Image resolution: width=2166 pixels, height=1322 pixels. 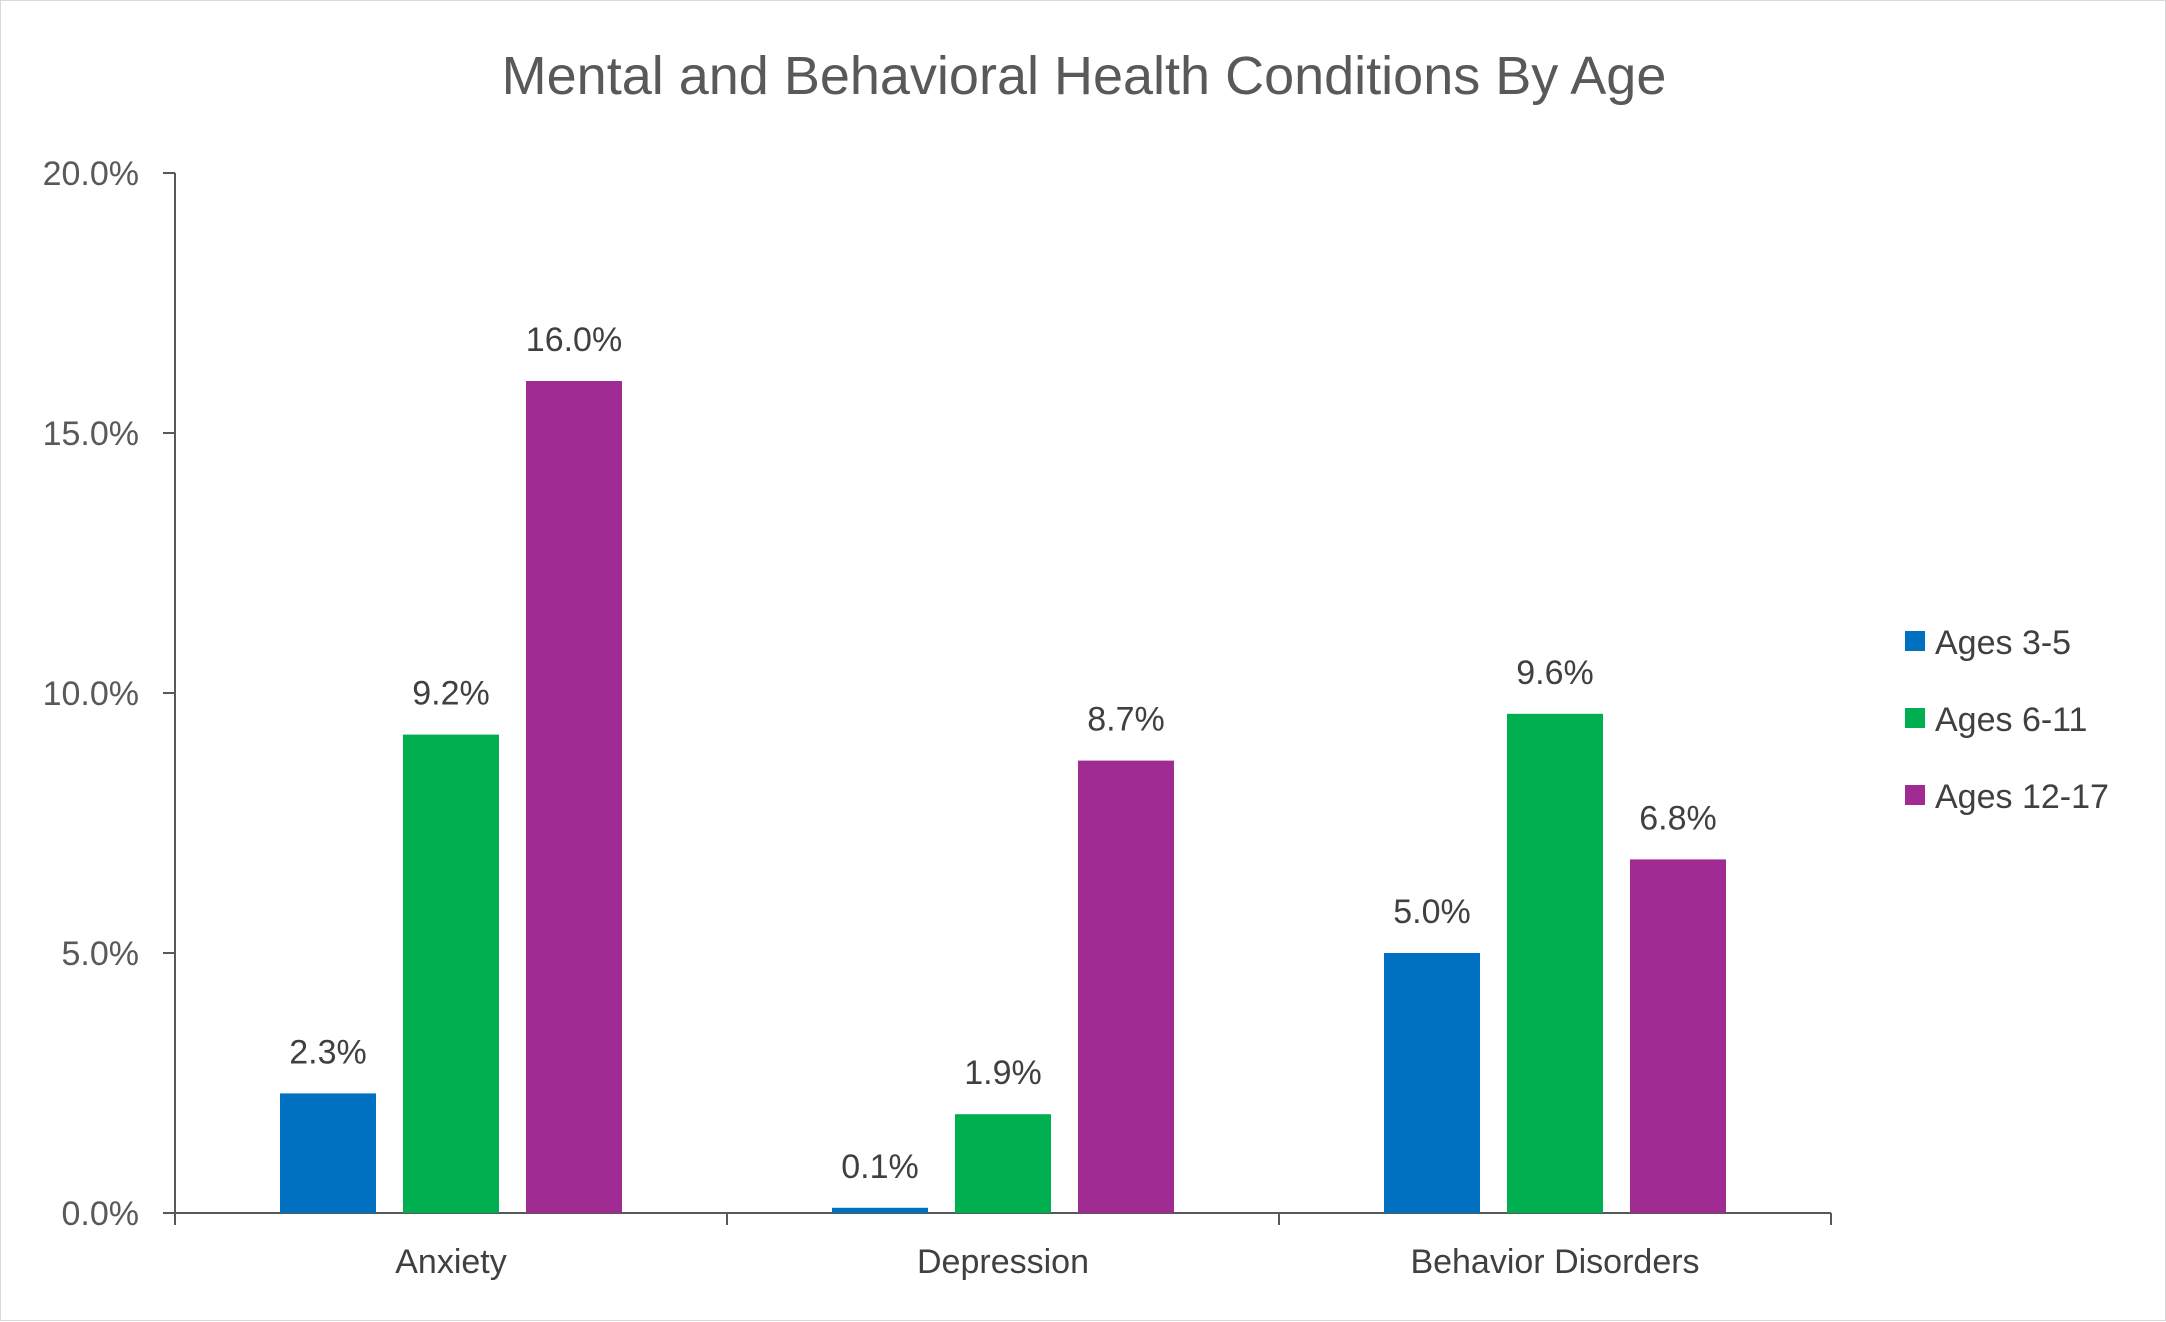 What do you see at coordinates (101, 1214) in the screenshot?
I see `y-tick-label: 0.0%` at bounding box center [101, 1214].